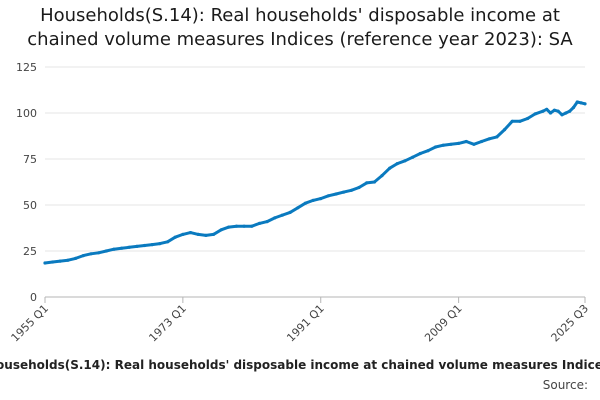 The height and width of the screenshot is (400, 600). What do you see at coordinates (565, 385) in the screenshot?
I see `source-label: Source:` at bounding box center [565, 385].